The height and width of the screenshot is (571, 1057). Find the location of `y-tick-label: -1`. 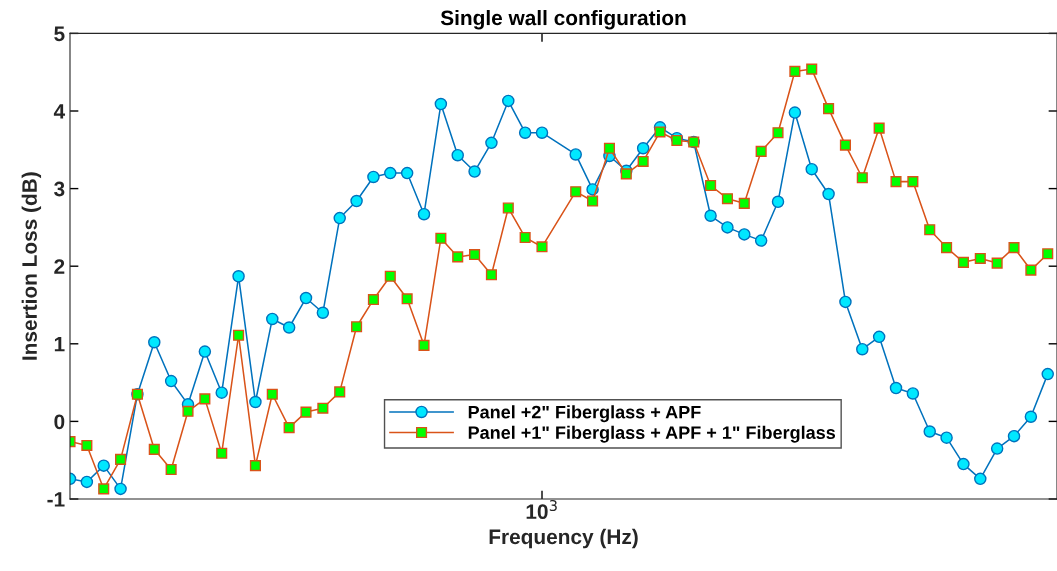

y-tick-label: -1 is located at coordinates (56, 499).